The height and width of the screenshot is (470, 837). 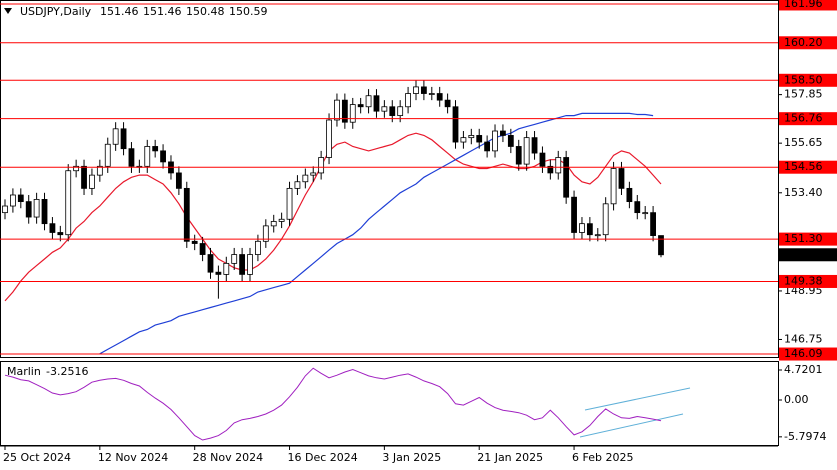 What do you see at coordinates (67, 371) in the screenshot?
I see `indicator-value: -3.2516` at bounding box center [67, 371].